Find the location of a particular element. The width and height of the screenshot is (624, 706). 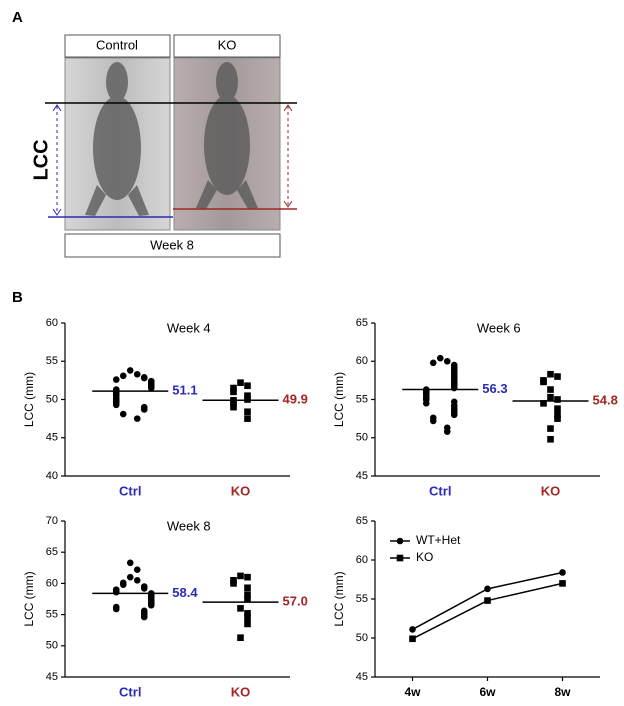

legend-label: KO is located at coordinates (424, 557).